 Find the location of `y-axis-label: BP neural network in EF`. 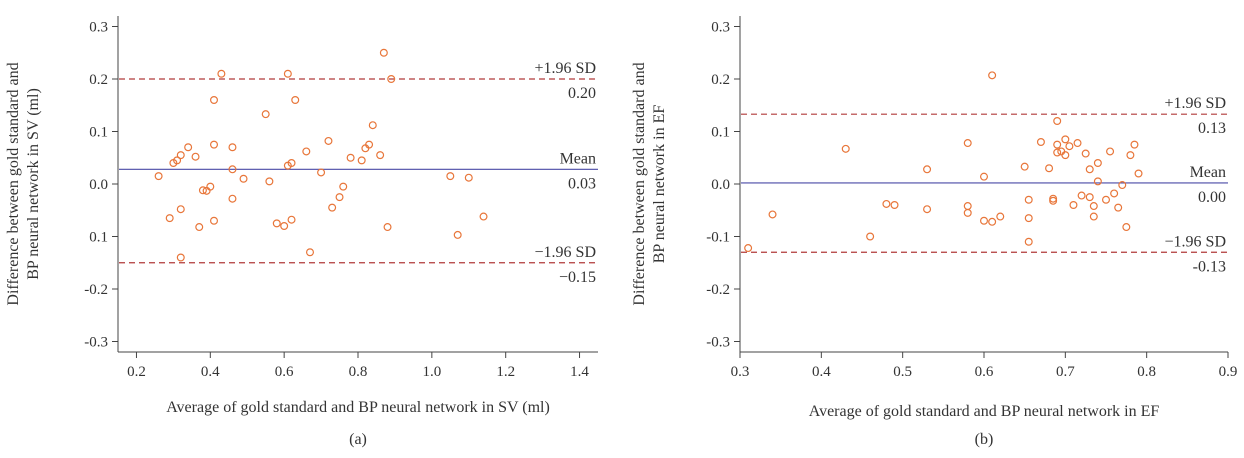

y-axis-label: BP neural network in EF is located at coordinates (659, 184).